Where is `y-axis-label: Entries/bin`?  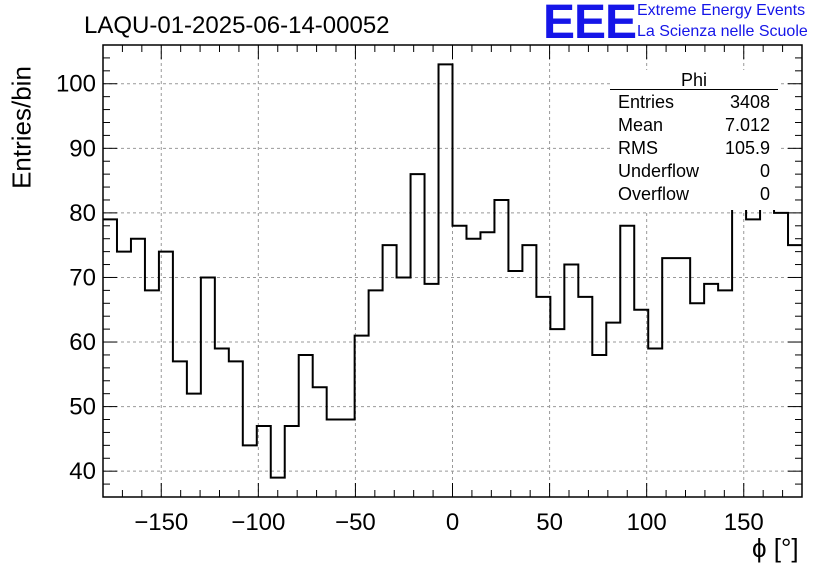 y-axis-label: Entries/bin is located at coordinates (21, 127).